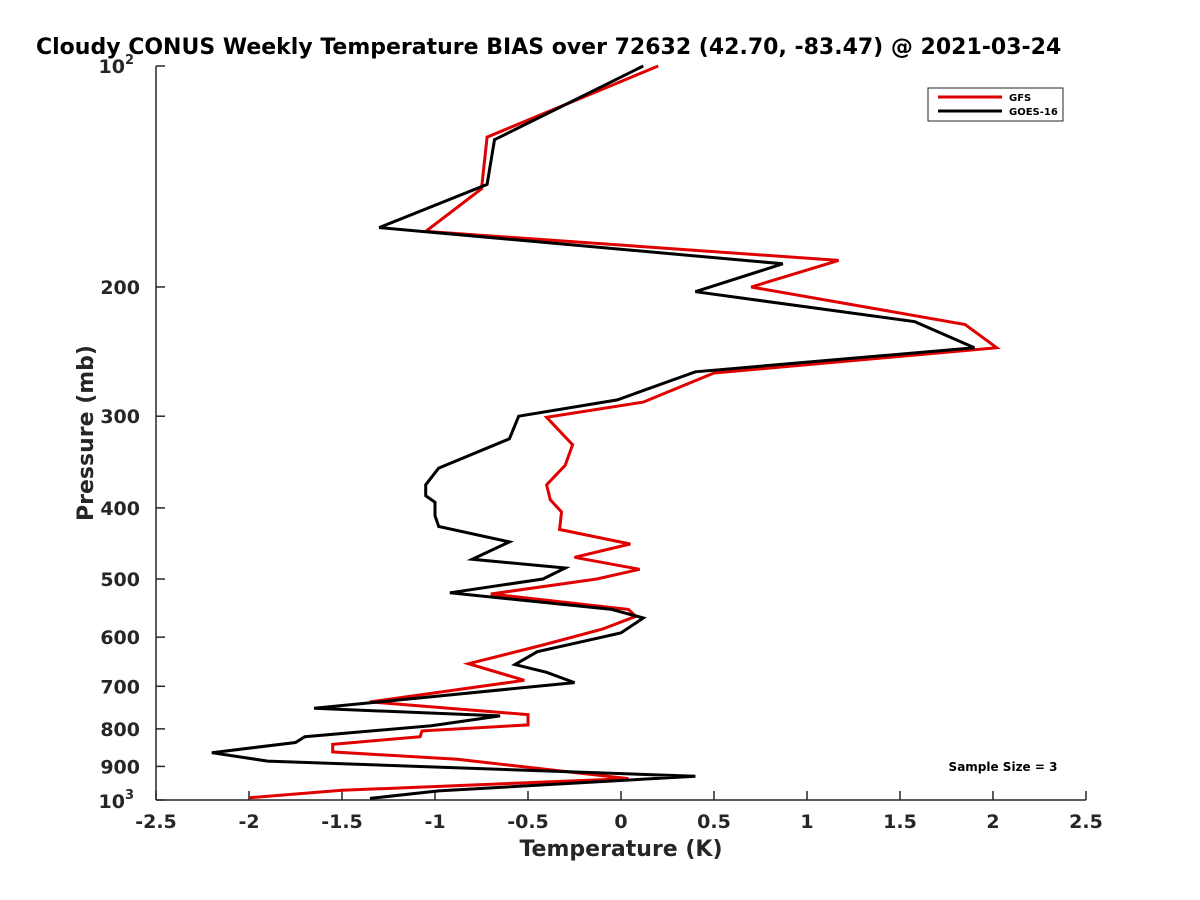 This screenshot has width=1200, height=900. I want to click on y-tick-label-bottom: 103, so click(117, 800).